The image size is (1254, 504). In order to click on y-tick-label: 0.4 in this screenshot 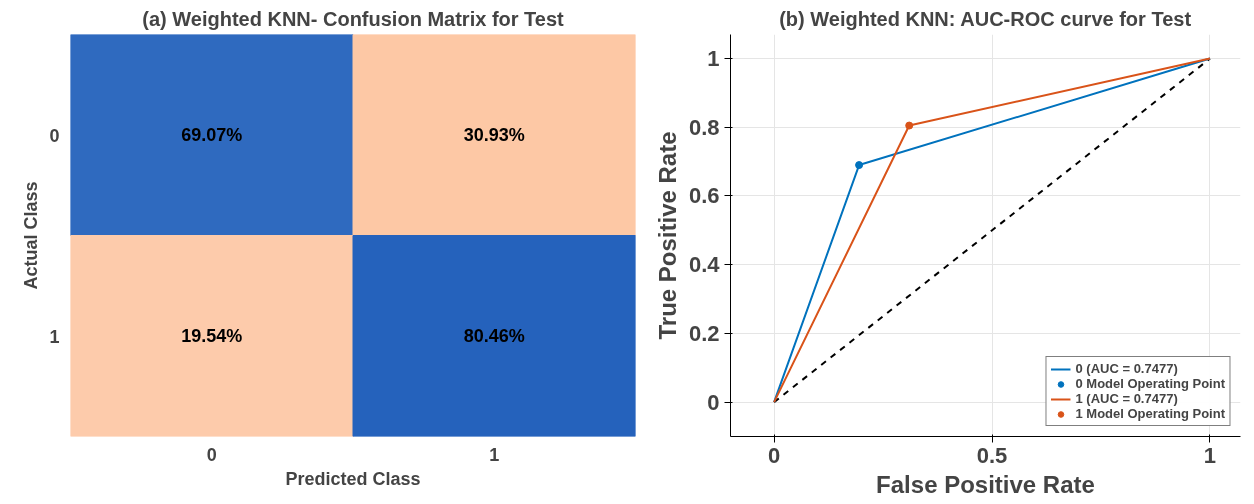, I will do `click(704, 265)`.